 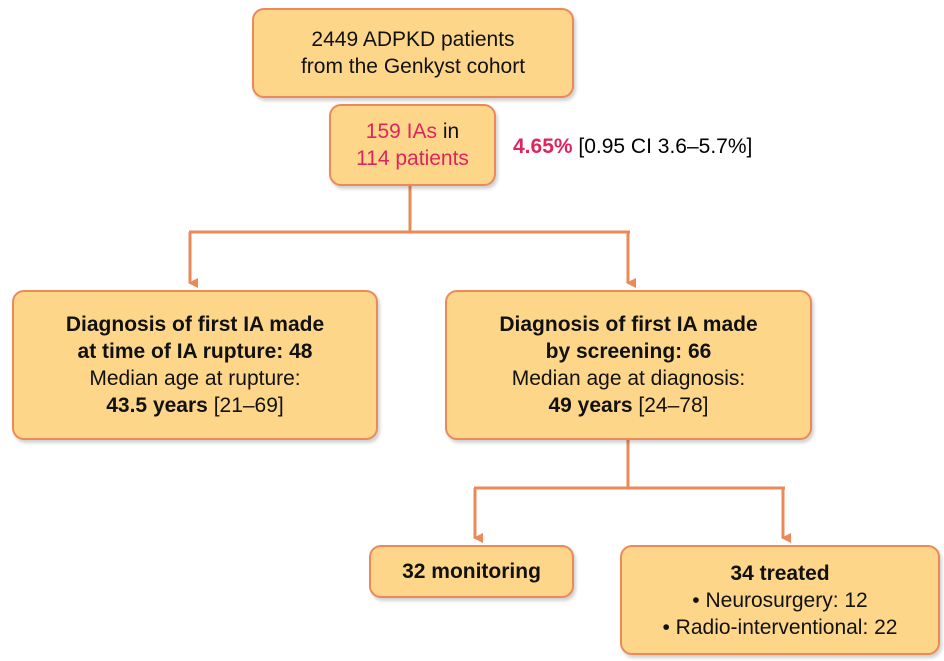 I want to click on text: 32 monitoring, so click(x=471, y=571).